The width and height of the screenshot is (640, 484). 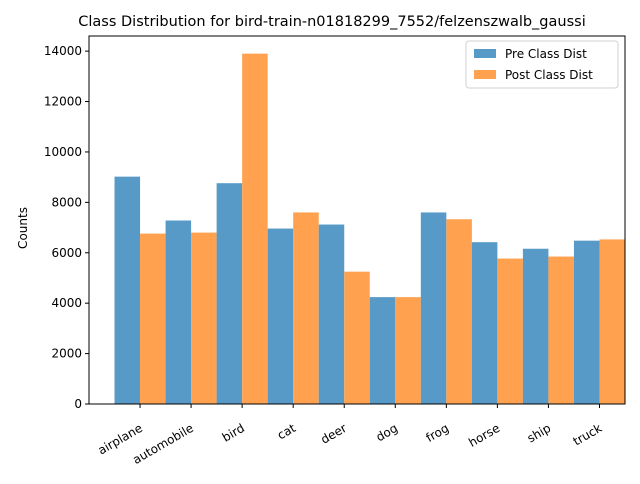 What do you see at coordinates (459, 311) in the screenshot?
I see `bar-post-frog` at bounding box center [459, 311].